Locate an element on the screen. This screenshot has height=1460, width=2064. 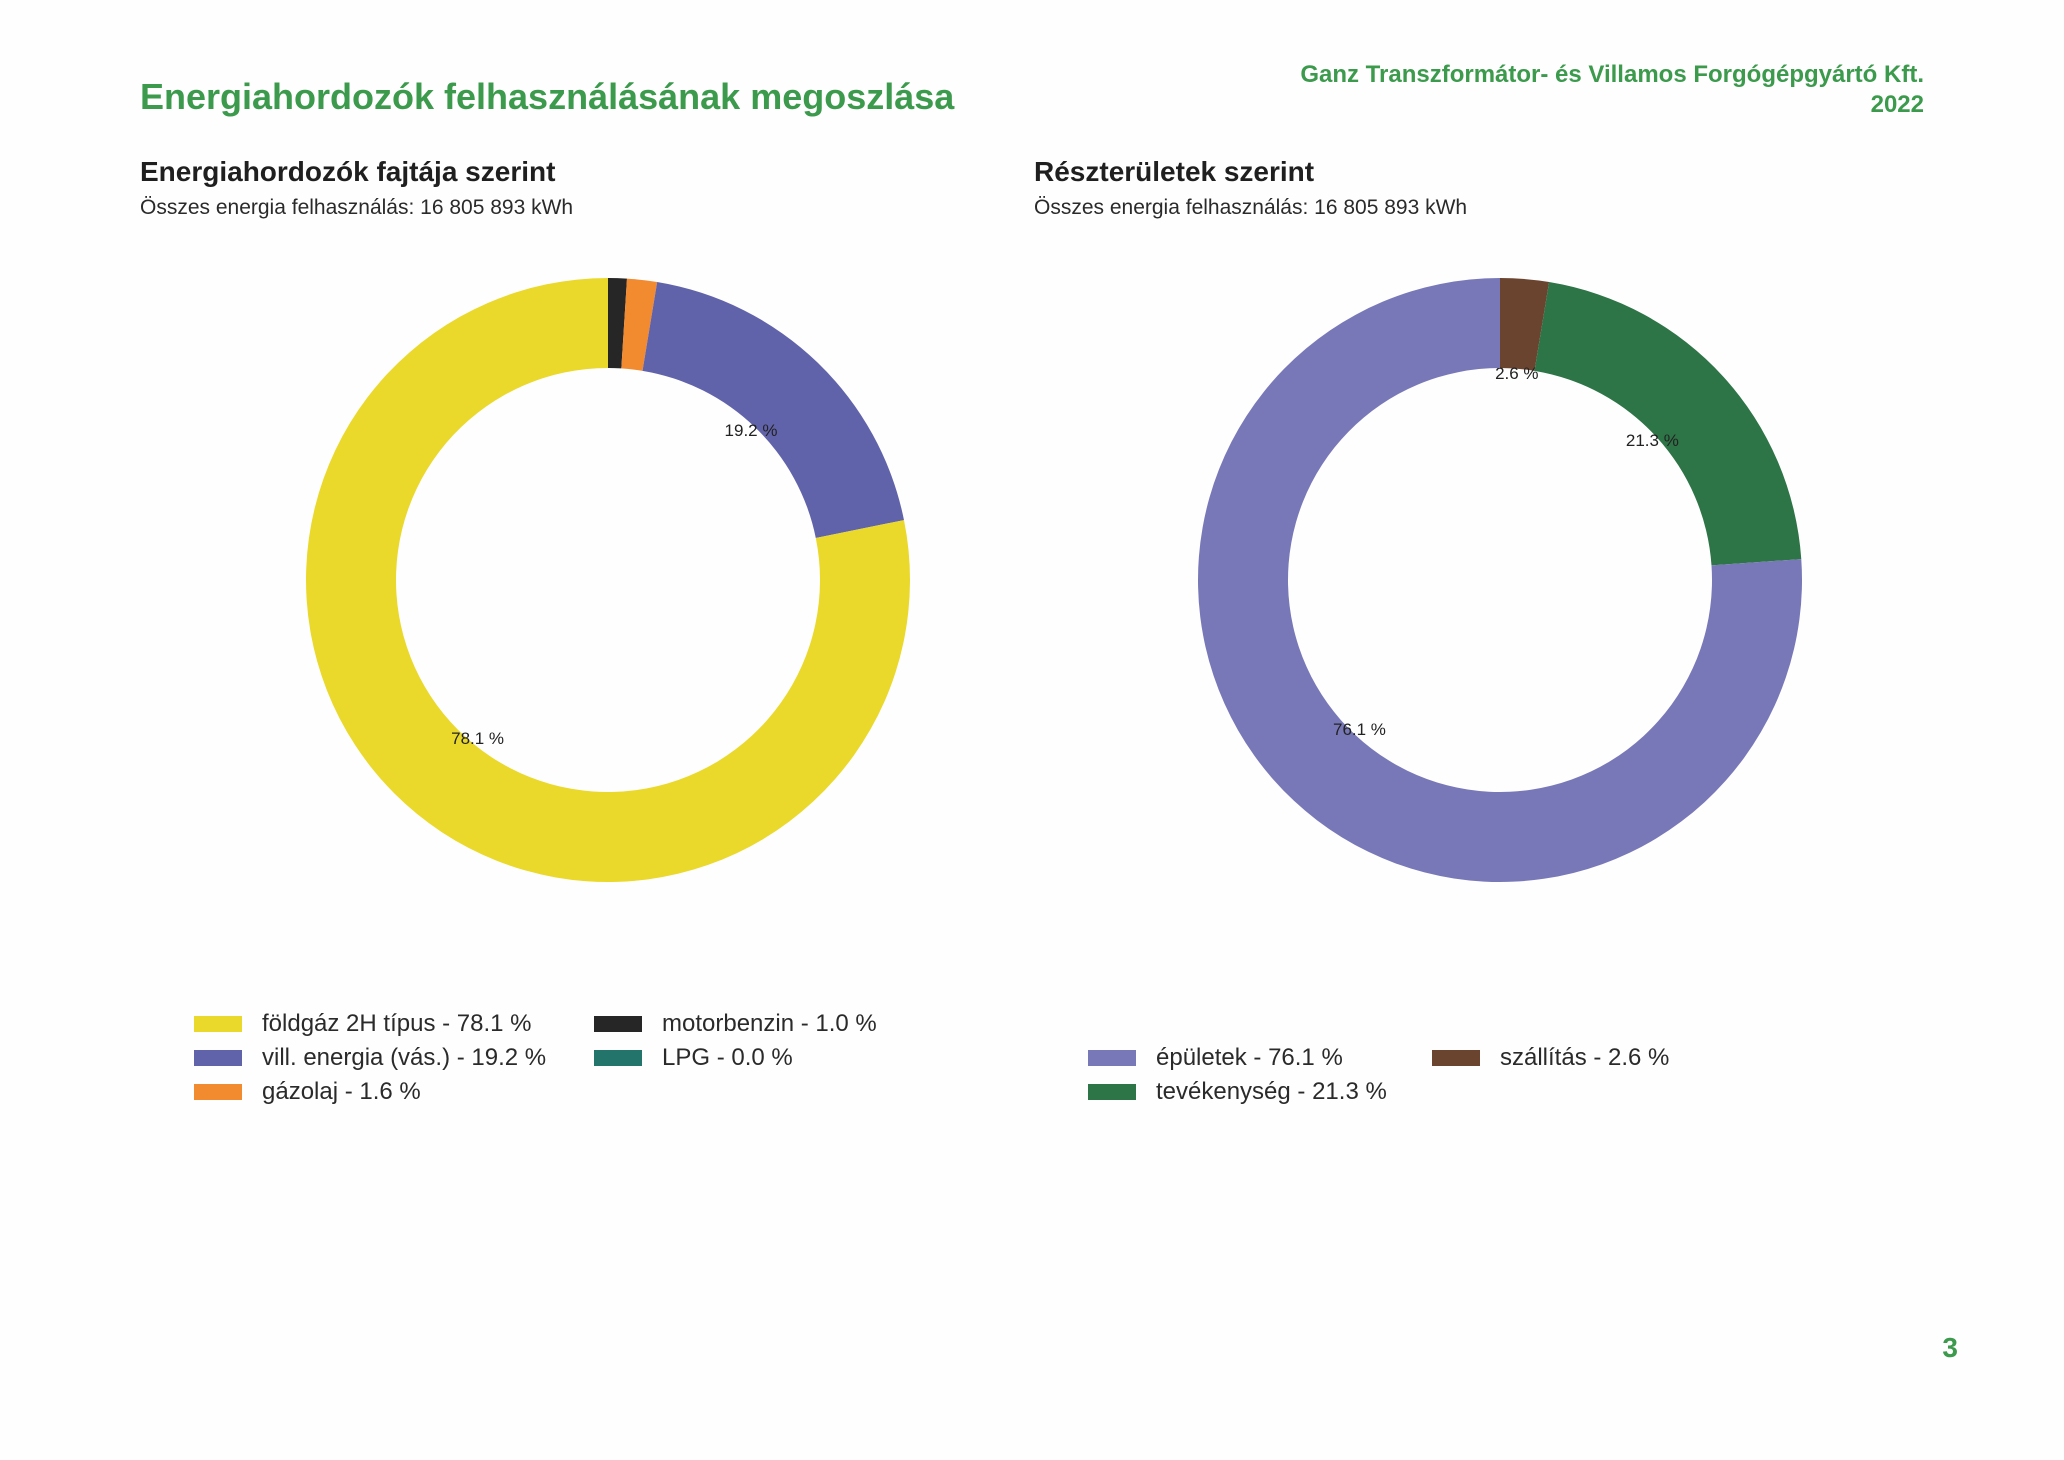
donut-slice-földgáz-2h-típus is located at coordinates (608, 580).